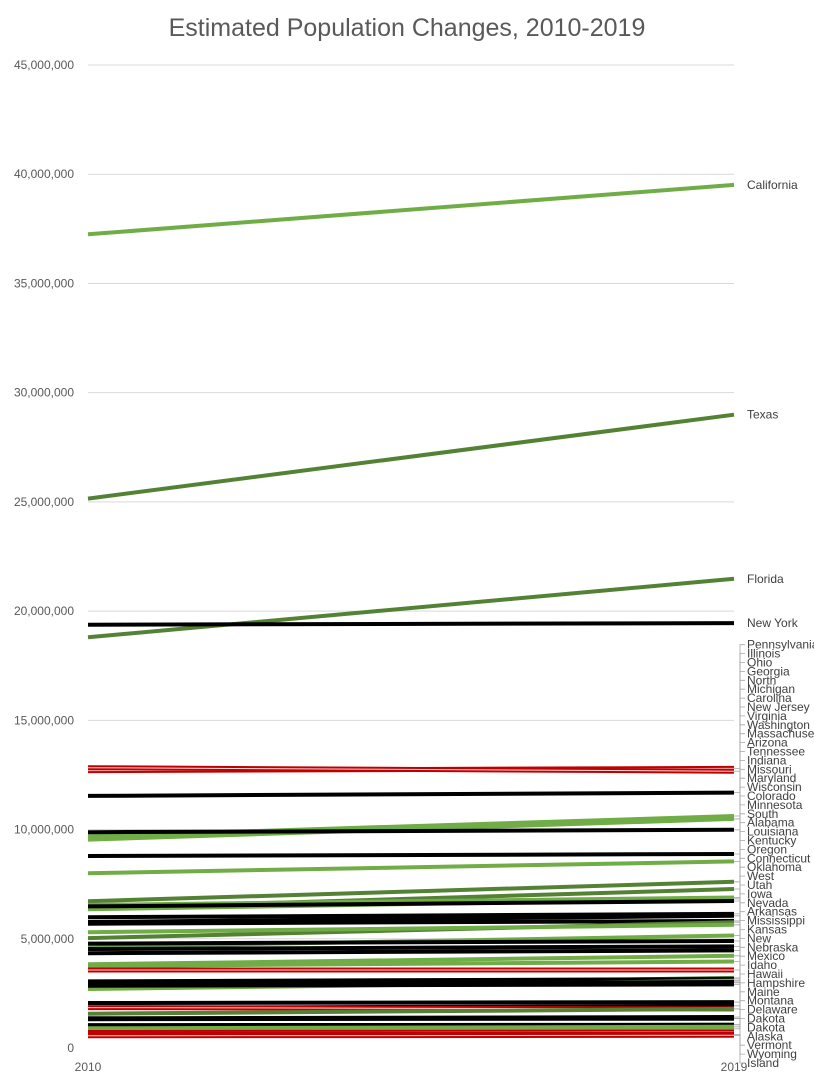 This screenshot has width=814, height=1081. What do you see at coordinates (778, 725) in the screenshot?
I see `series-end-label: Washington` at bounding box center [778, 725].